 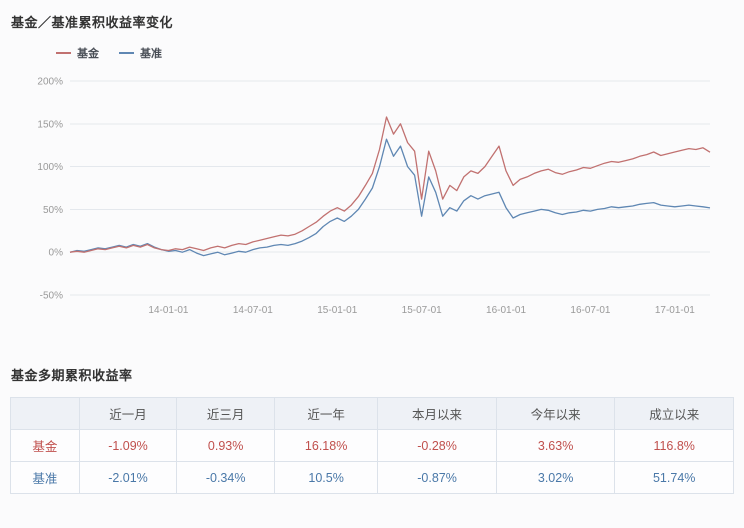 What do you see at coordinates (50, 167) in the screenshot?
I see `svg-text: 100%` at bounding box center [50, 167].